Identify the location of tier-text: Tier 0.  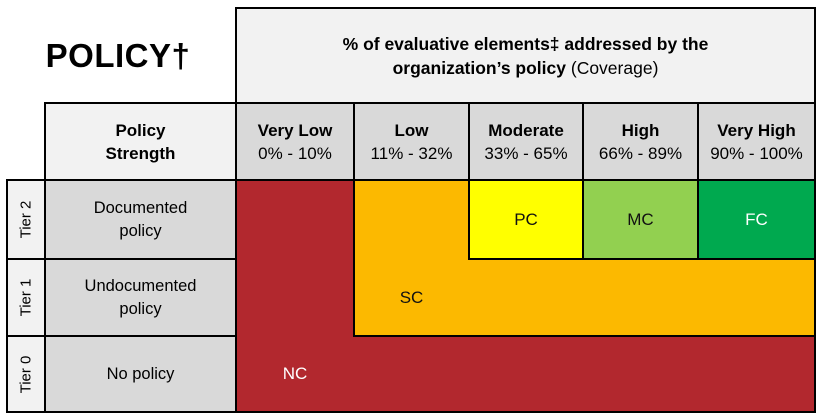
(26, 374).